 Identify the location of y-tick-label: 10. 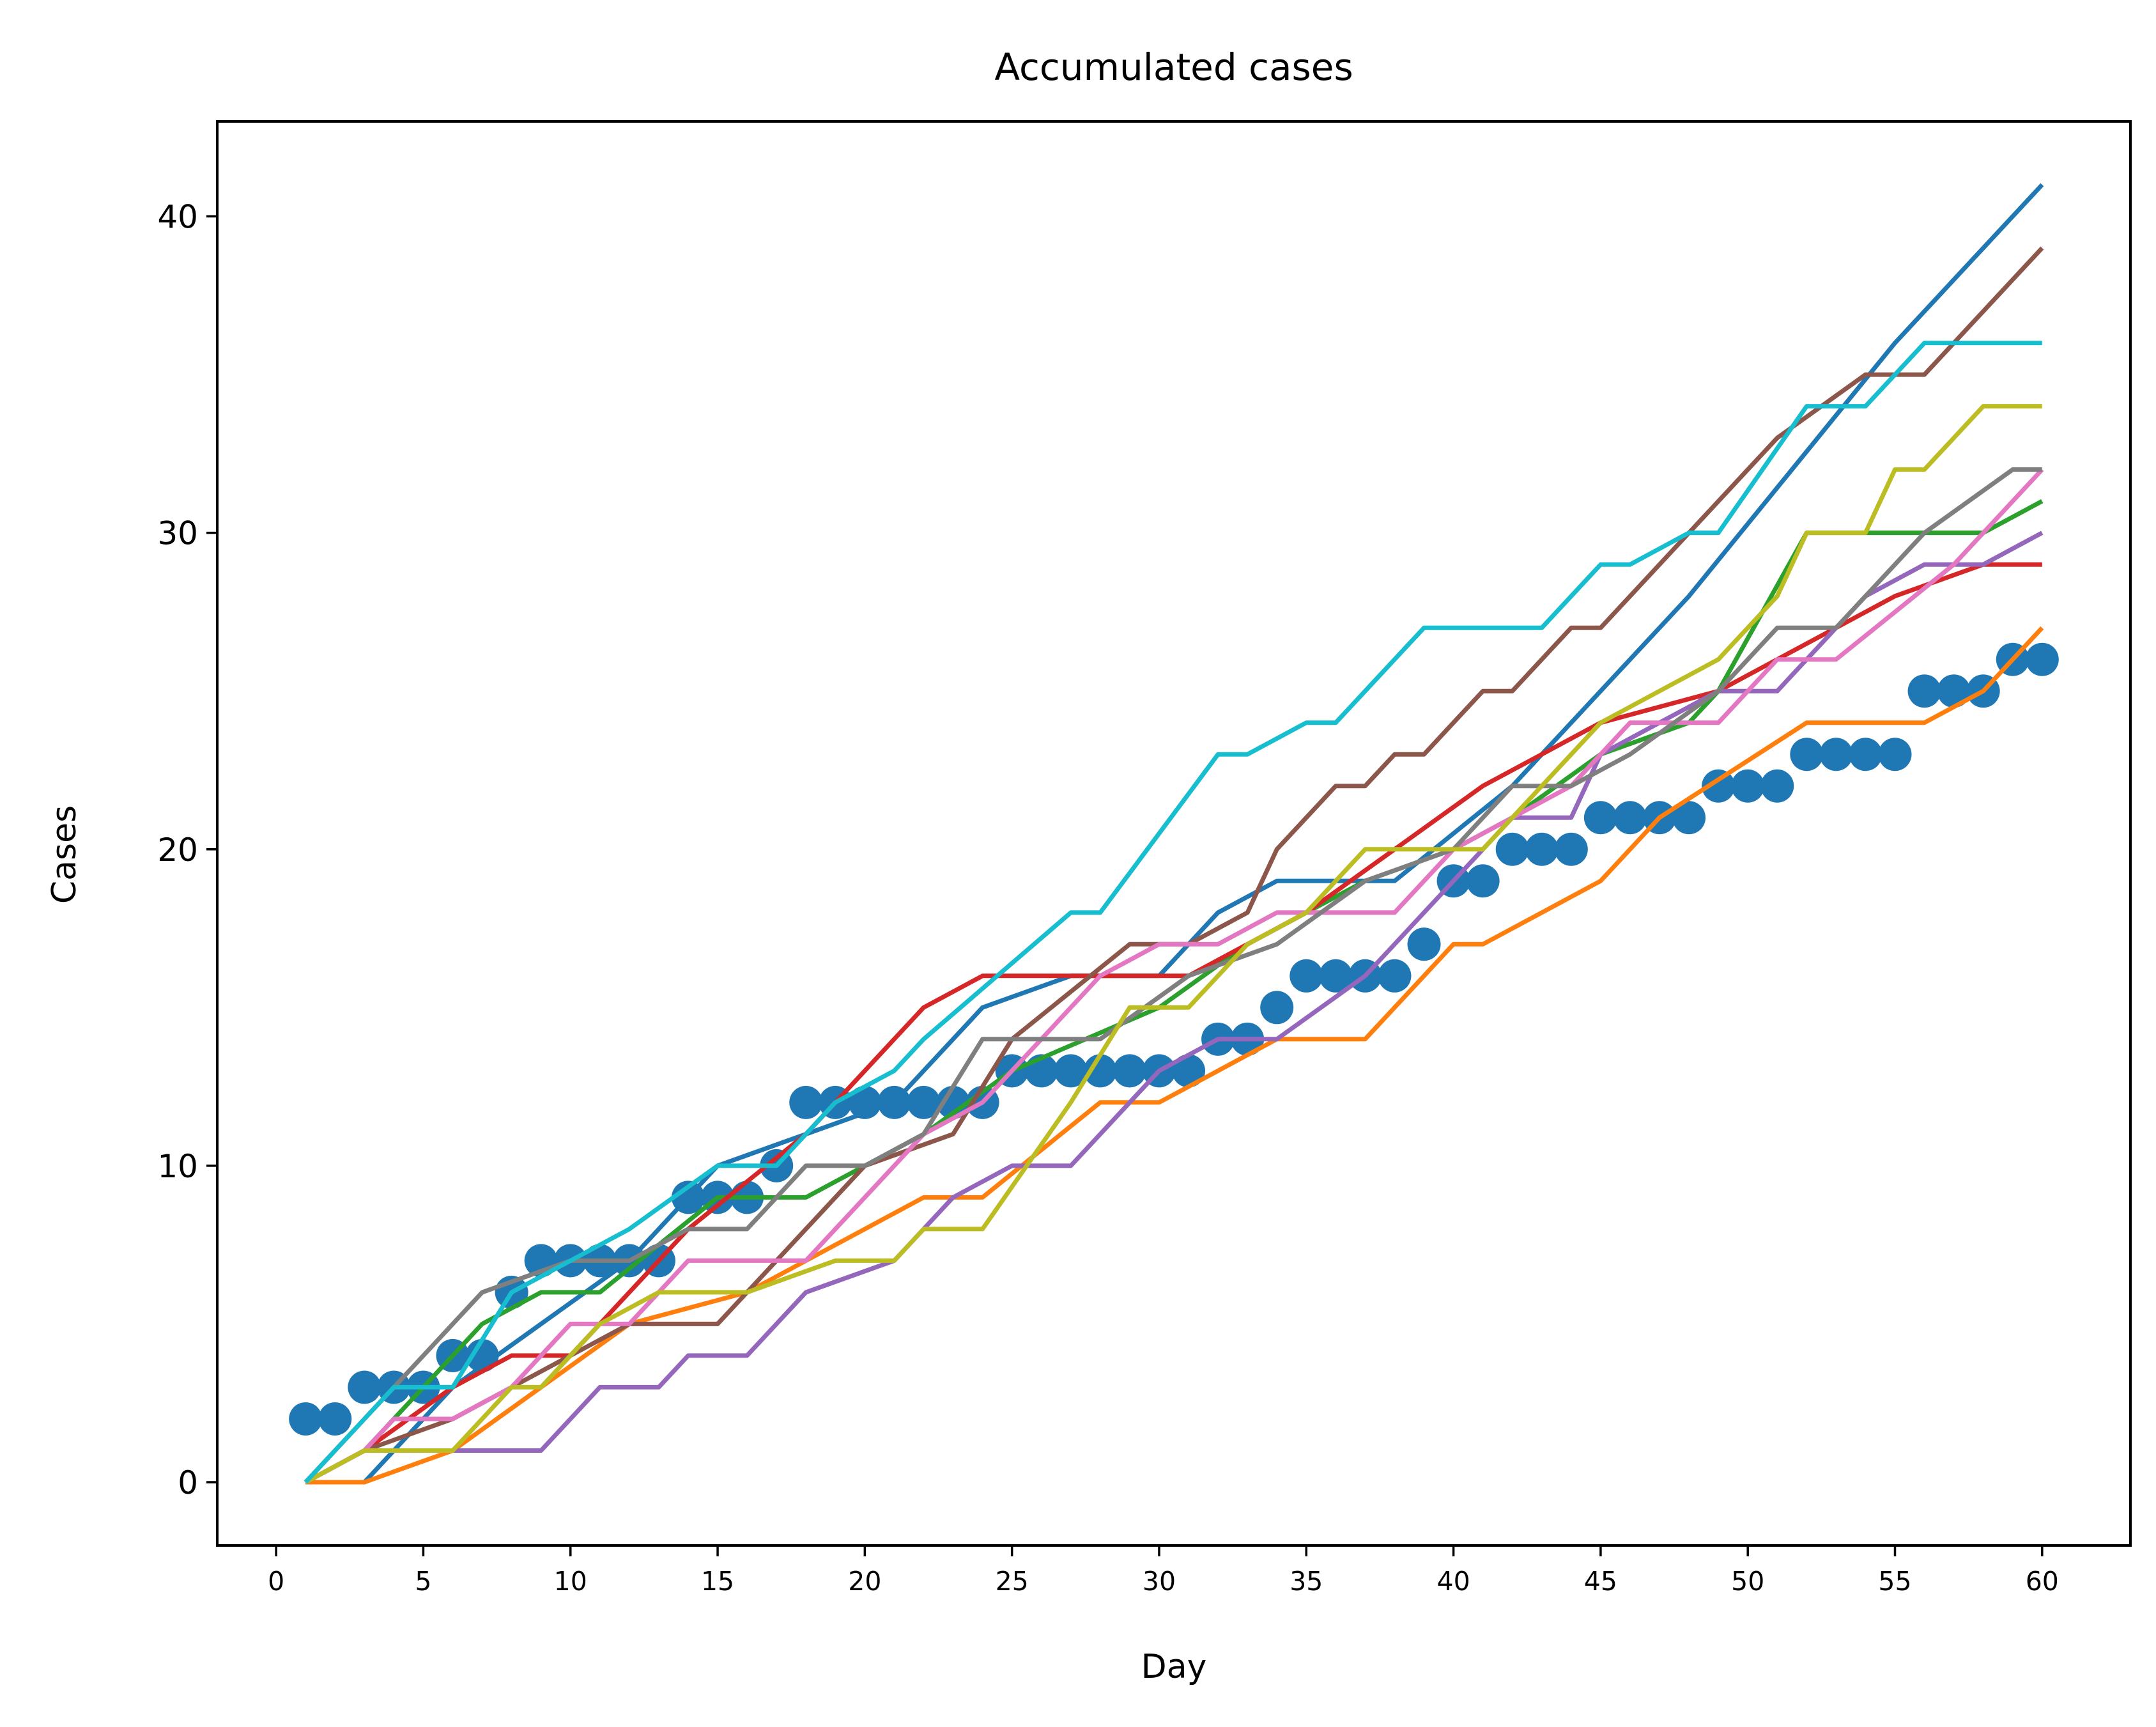
(177, 1166).